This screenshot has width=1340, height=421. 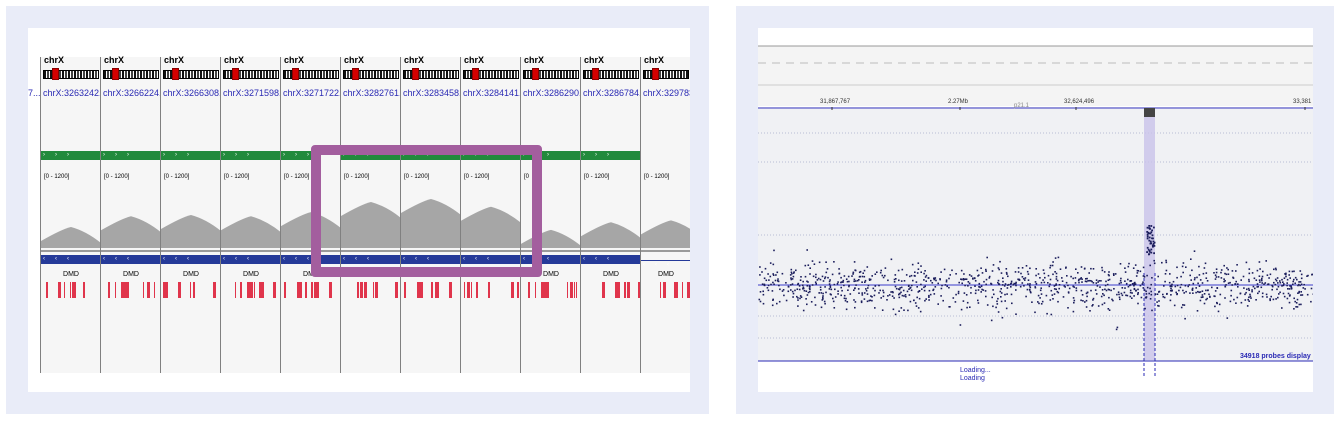 I want to click on feature-track-green: ›››, so click(x=251, y=155).